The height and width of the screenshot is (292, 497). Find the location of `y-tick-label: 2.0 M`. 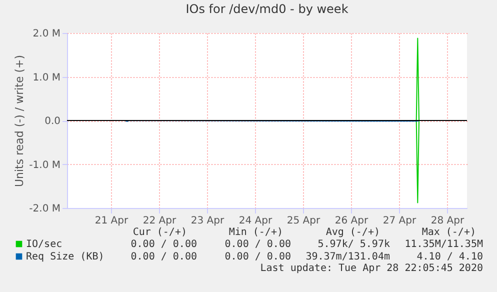

y-tick-label: 2.0 M is located at coordinates (46, 34).